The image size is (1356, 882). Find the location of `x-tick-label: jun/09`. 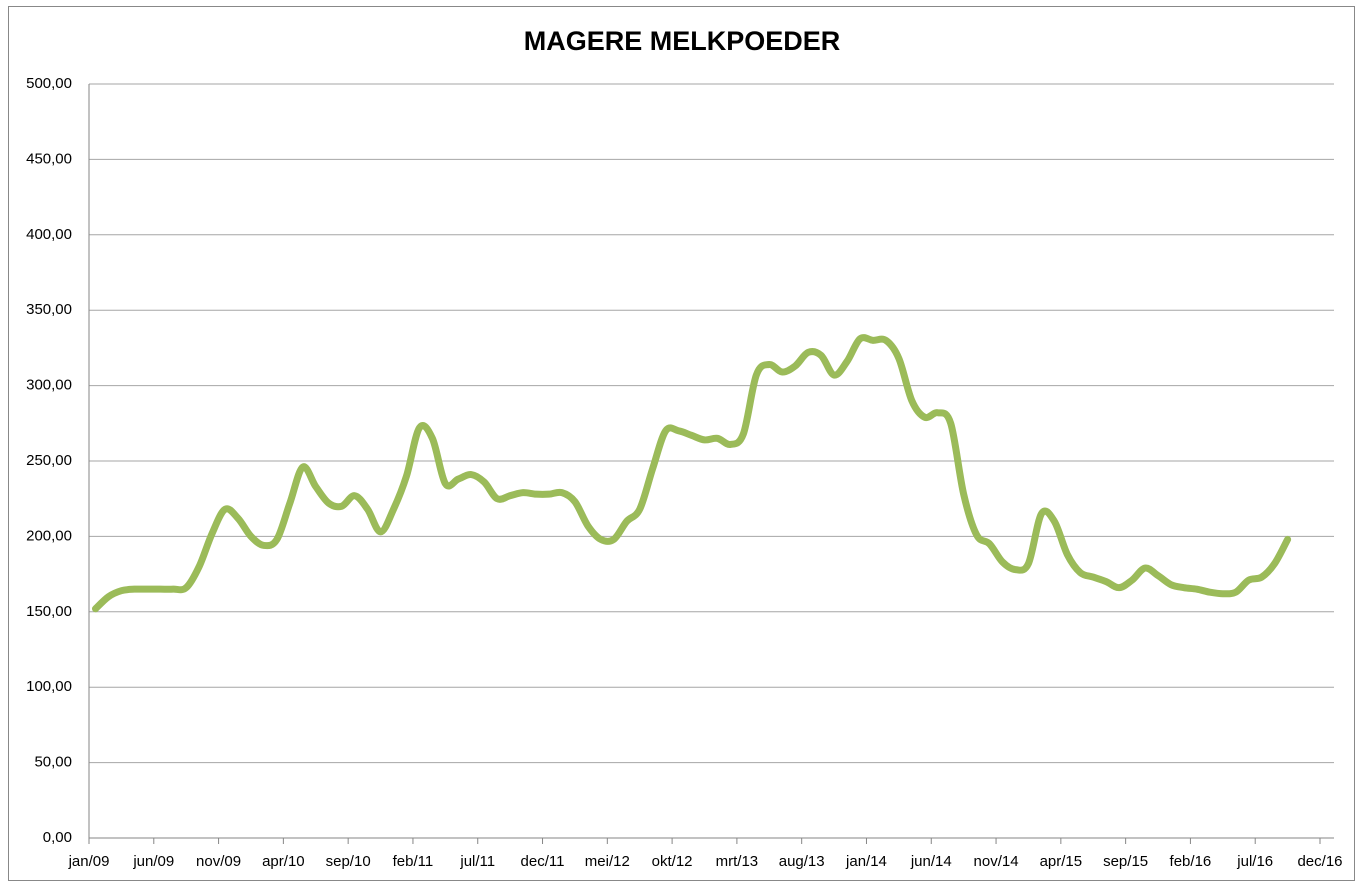

x-tick-label: jun/09 is located at coordinates (153, 861).